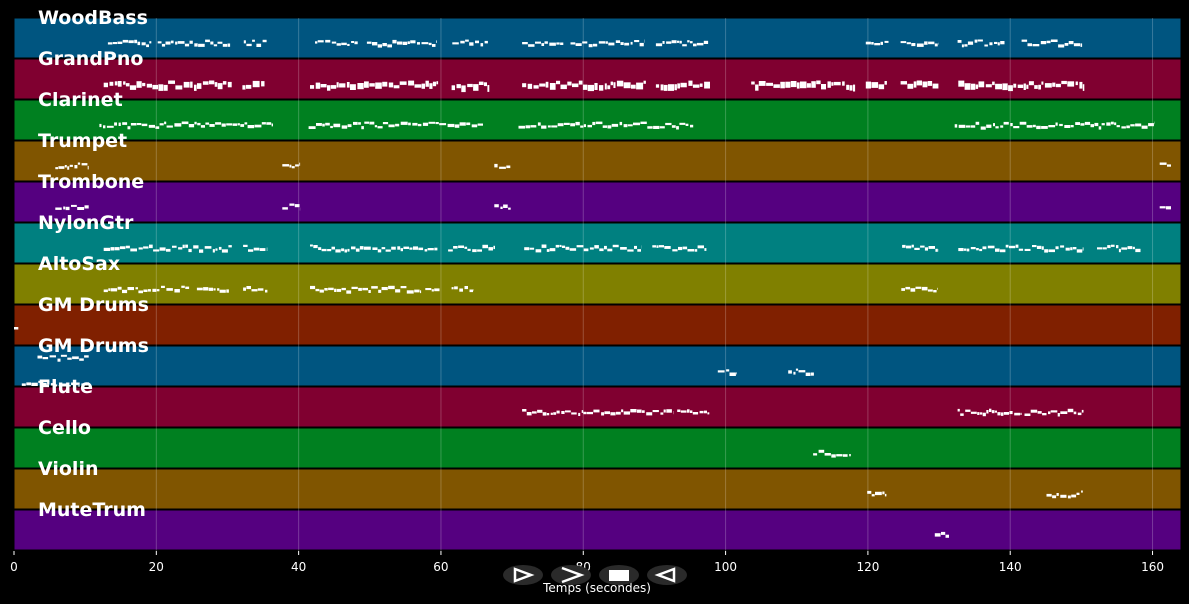 The image size is (1189, 604). What do you see at coordinates (667, 575) in the screenshot?
I see `rewind-button` at bounding box center [667, 575].